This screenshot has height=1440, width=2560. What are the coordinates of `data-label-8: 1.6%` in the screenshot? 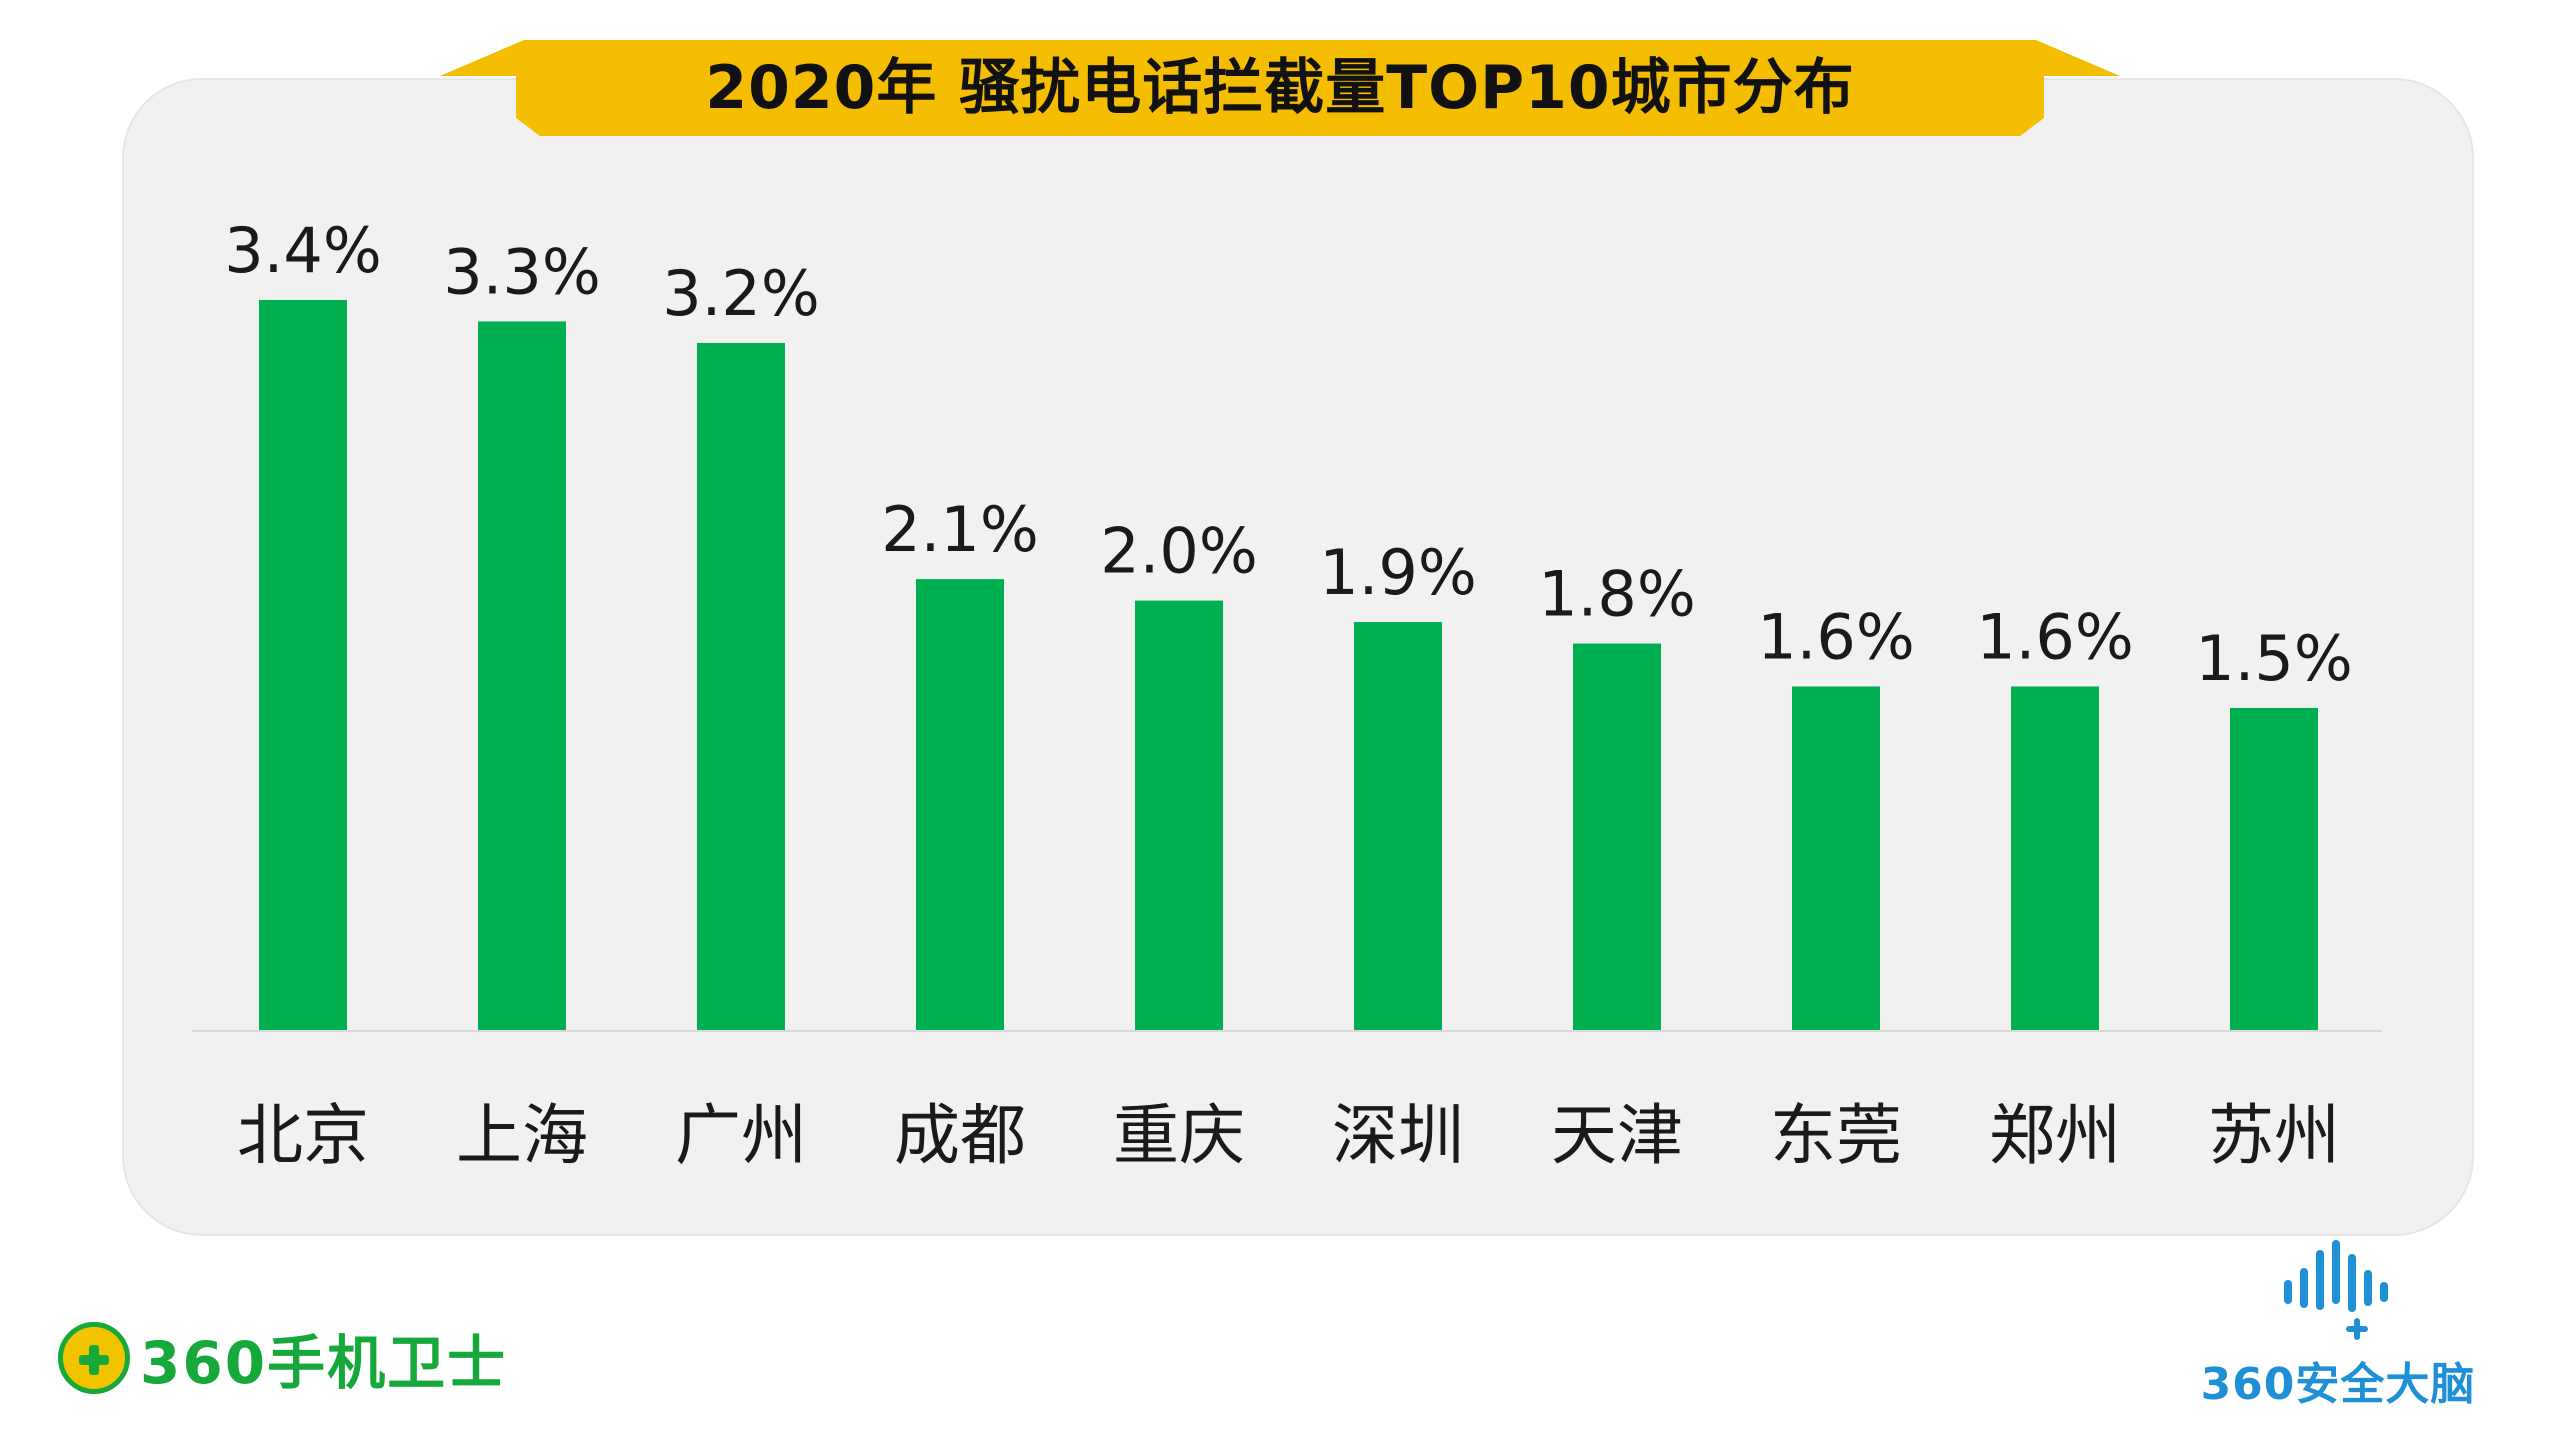 It's located at (1836, 636).